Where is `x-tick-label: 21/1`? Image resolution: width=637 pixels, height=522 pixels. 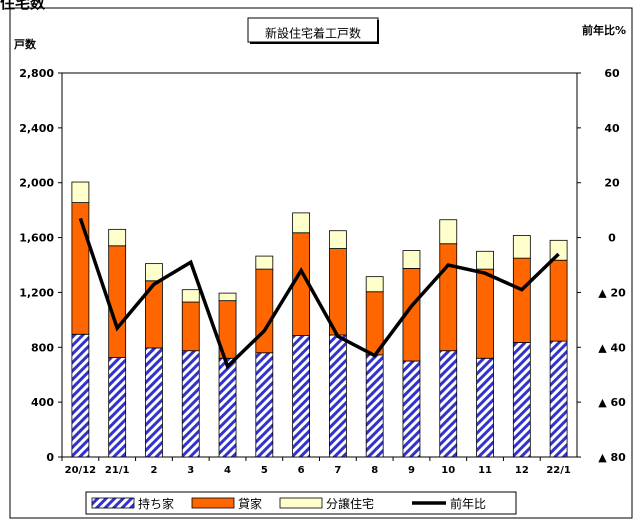
x-tick-label: 21/1 is located at coordinates (117, 470).